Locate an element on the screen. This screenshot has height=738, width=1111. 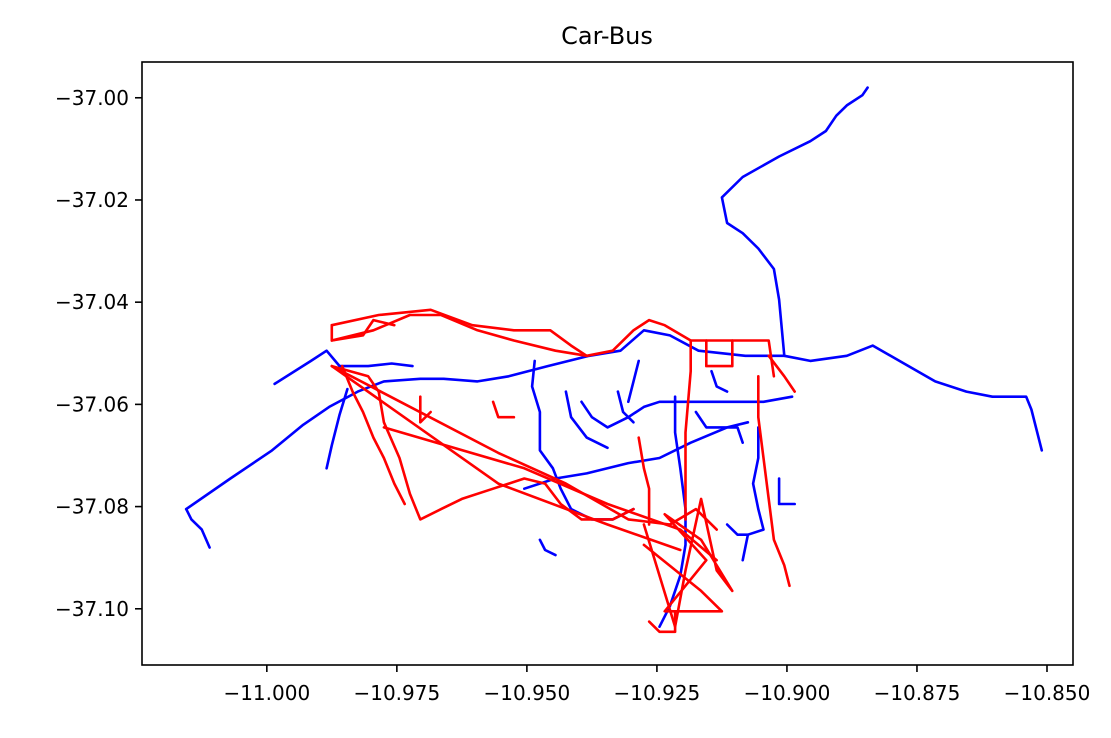
chart-title: Car-Bus is located at coordinates (607, 36).